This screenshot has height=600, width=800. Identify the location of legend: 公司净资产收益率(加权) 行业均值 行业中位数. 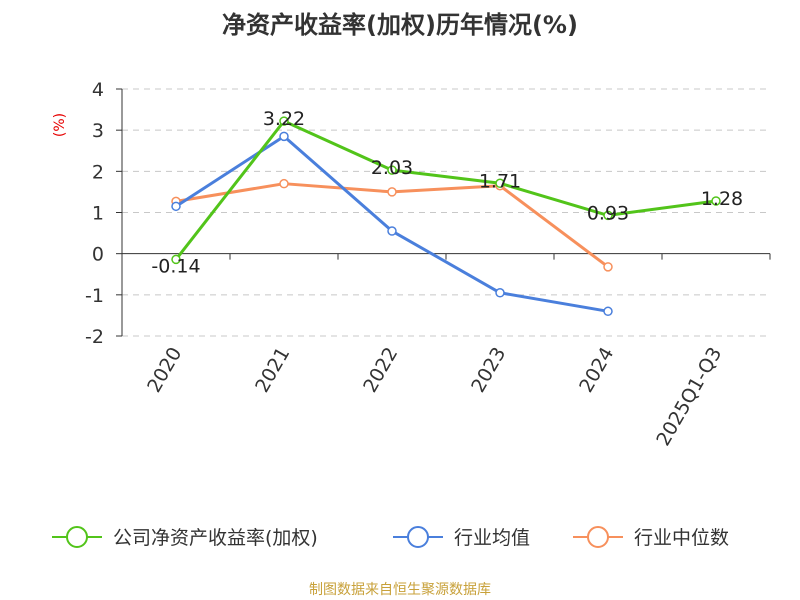
(390, 537).